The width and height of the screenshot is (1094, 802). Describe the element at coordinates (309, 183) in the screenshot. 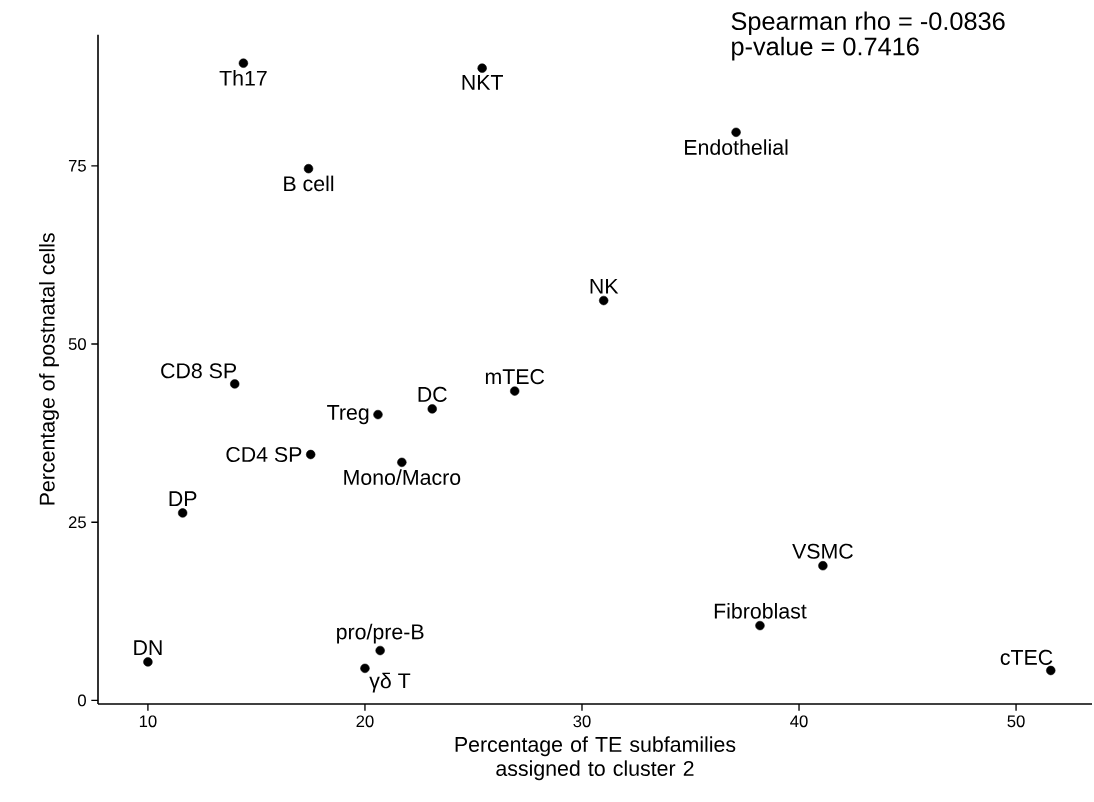

I see `annotation: B cell` at that location.